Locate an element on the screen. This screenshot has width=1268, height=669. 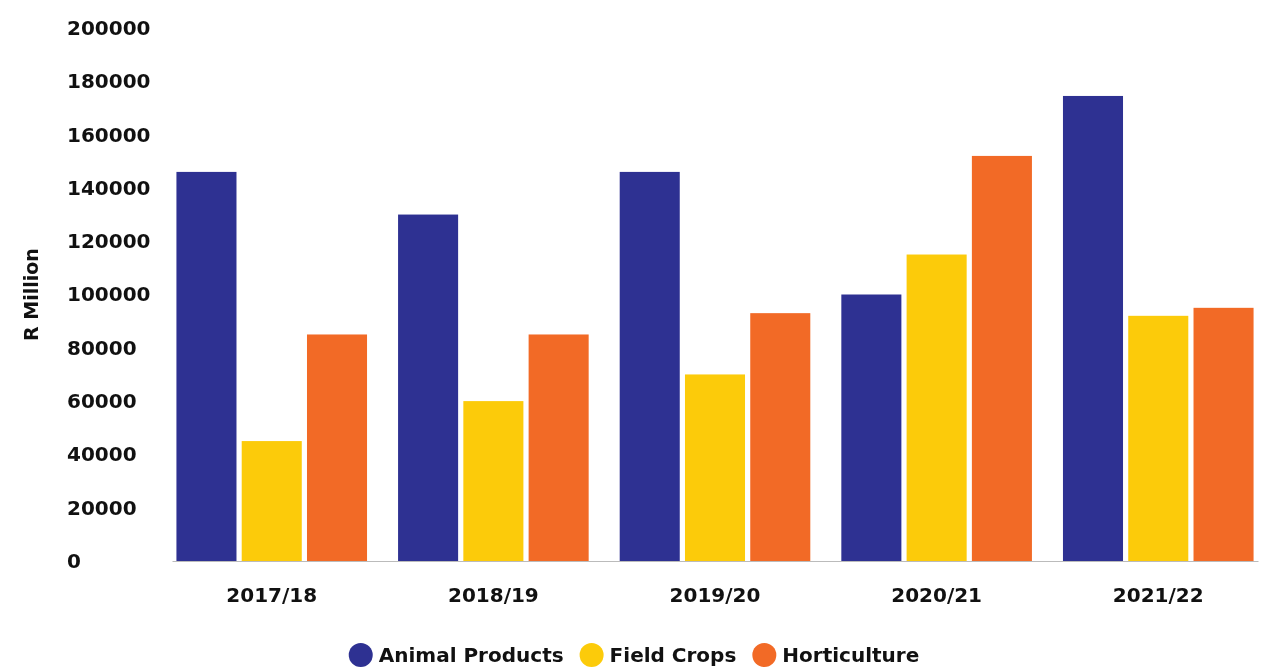
y-tick-label: 160000 is located at coordinates (109, 134).